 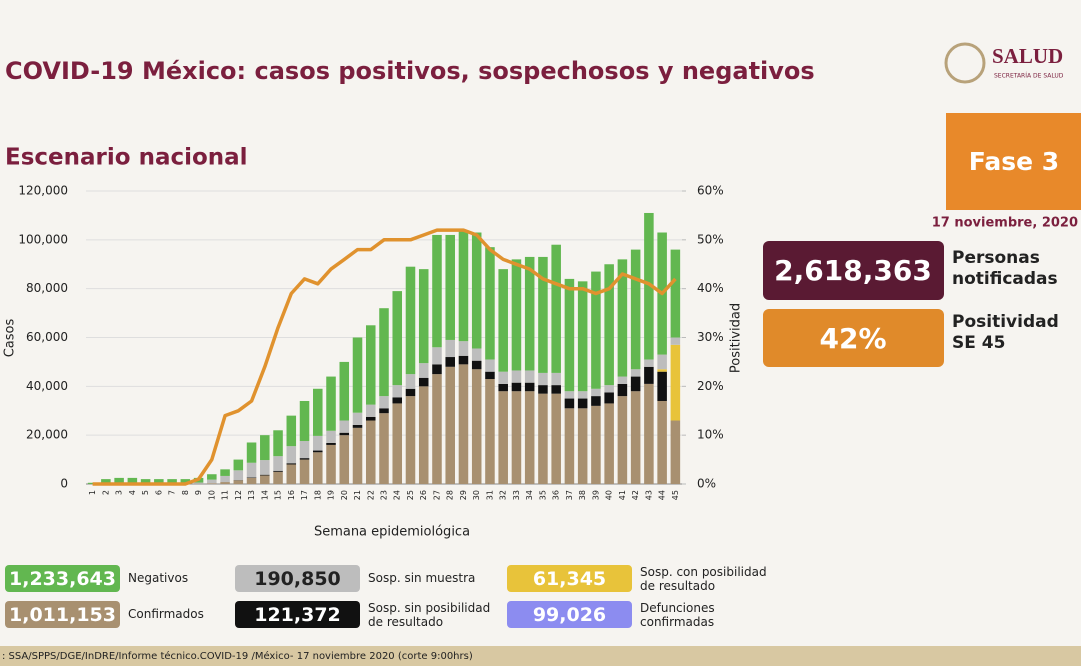 I want to click on legend-label: Sosp. con posibilidad de resultado, so click(x=703, y=579).